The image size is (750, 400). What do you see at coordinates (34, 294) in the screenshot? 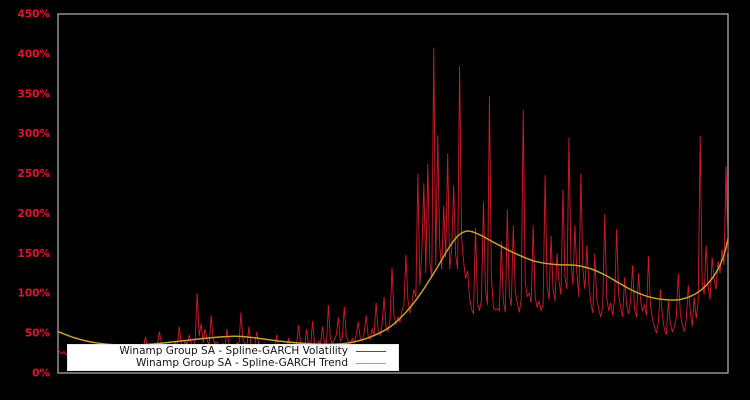
I see `y-axis-tick-label: 100%` at bounding box center [34, 294].